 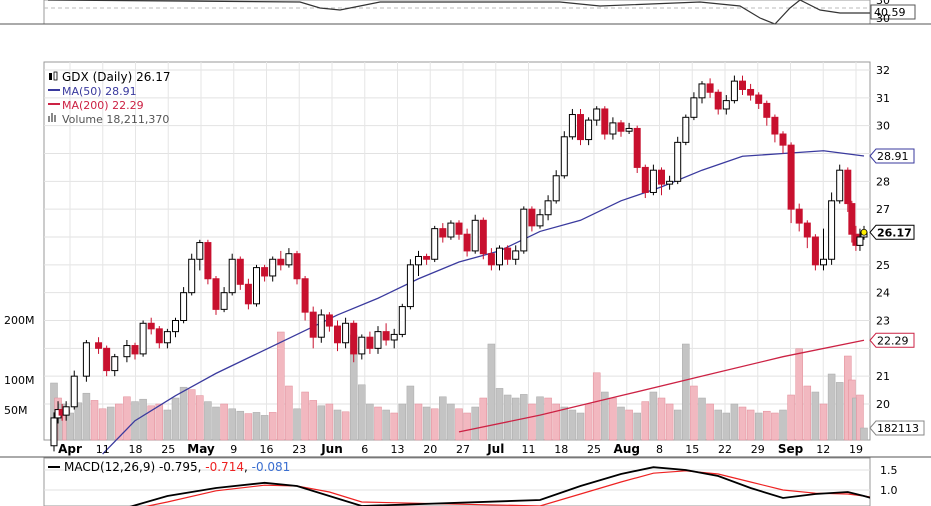 What do you see at coordinates (627, 449) in the screenshot?
I see `date-tick-label: Aug` at bounding box center [627, 449].